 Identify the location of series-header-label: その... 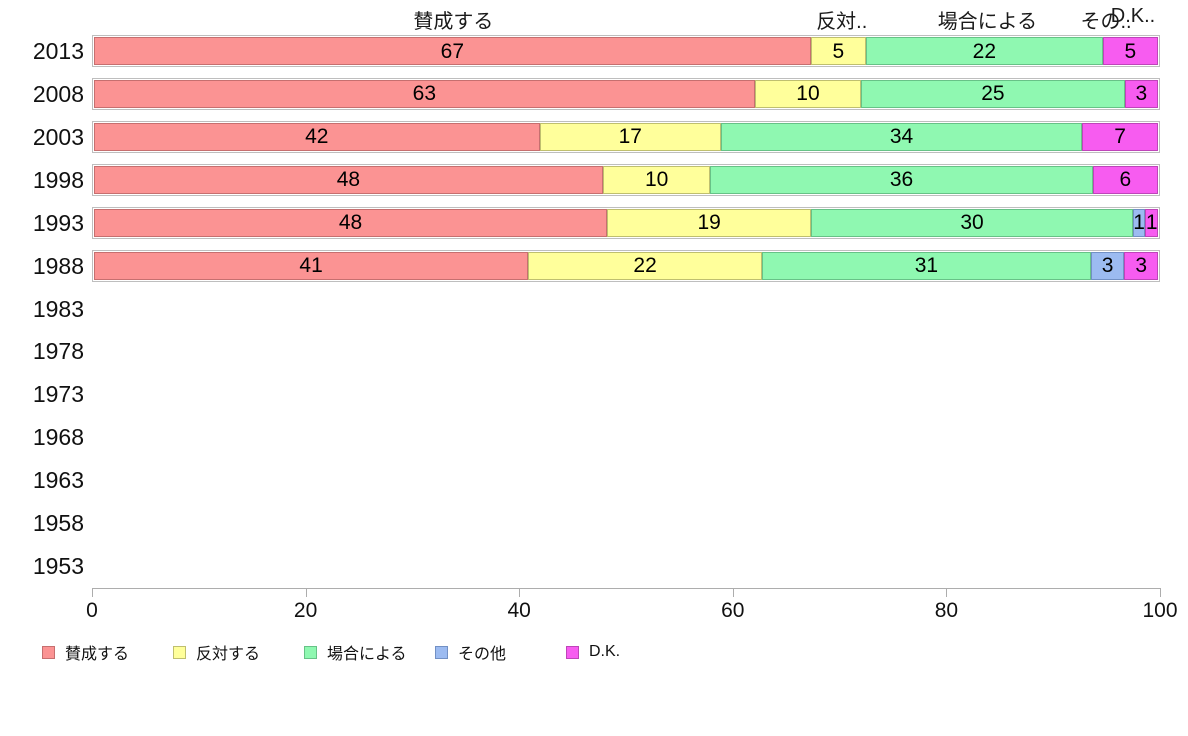
(1106, 22).